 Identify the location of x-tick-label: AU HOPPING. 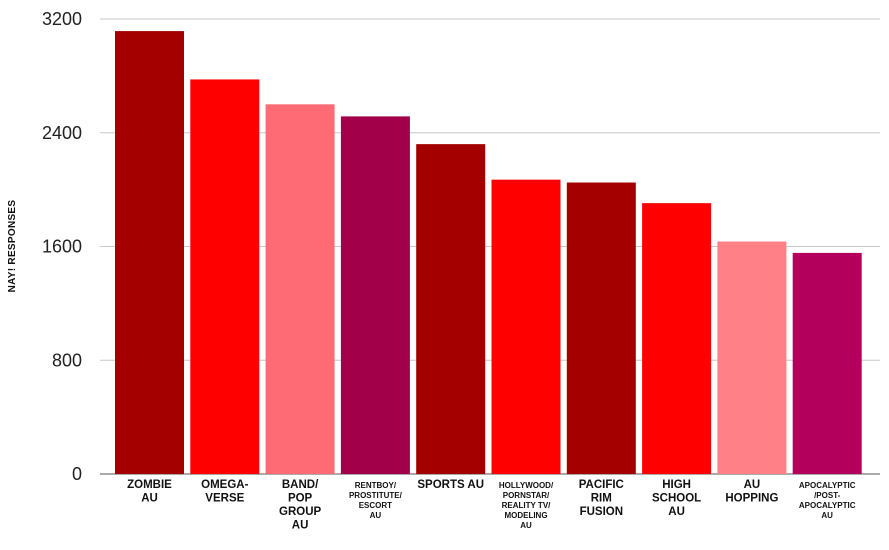
(751, 492).